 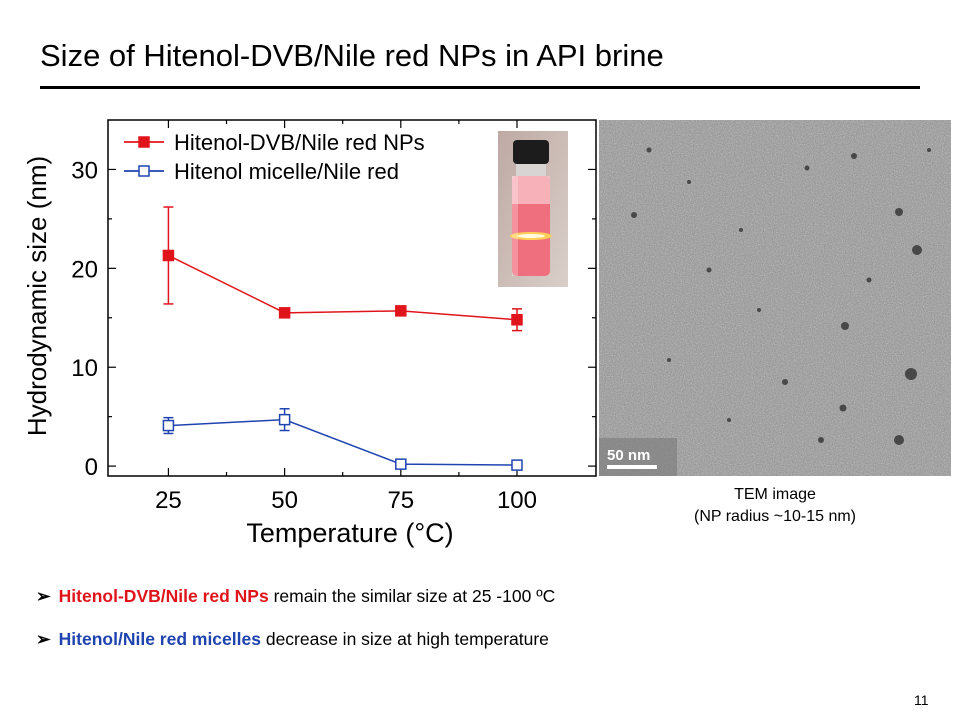 What do you see at coordinates (632, 467) in the screenshot?
I see `tem-scale-bar` at bounding box center [632, 467].